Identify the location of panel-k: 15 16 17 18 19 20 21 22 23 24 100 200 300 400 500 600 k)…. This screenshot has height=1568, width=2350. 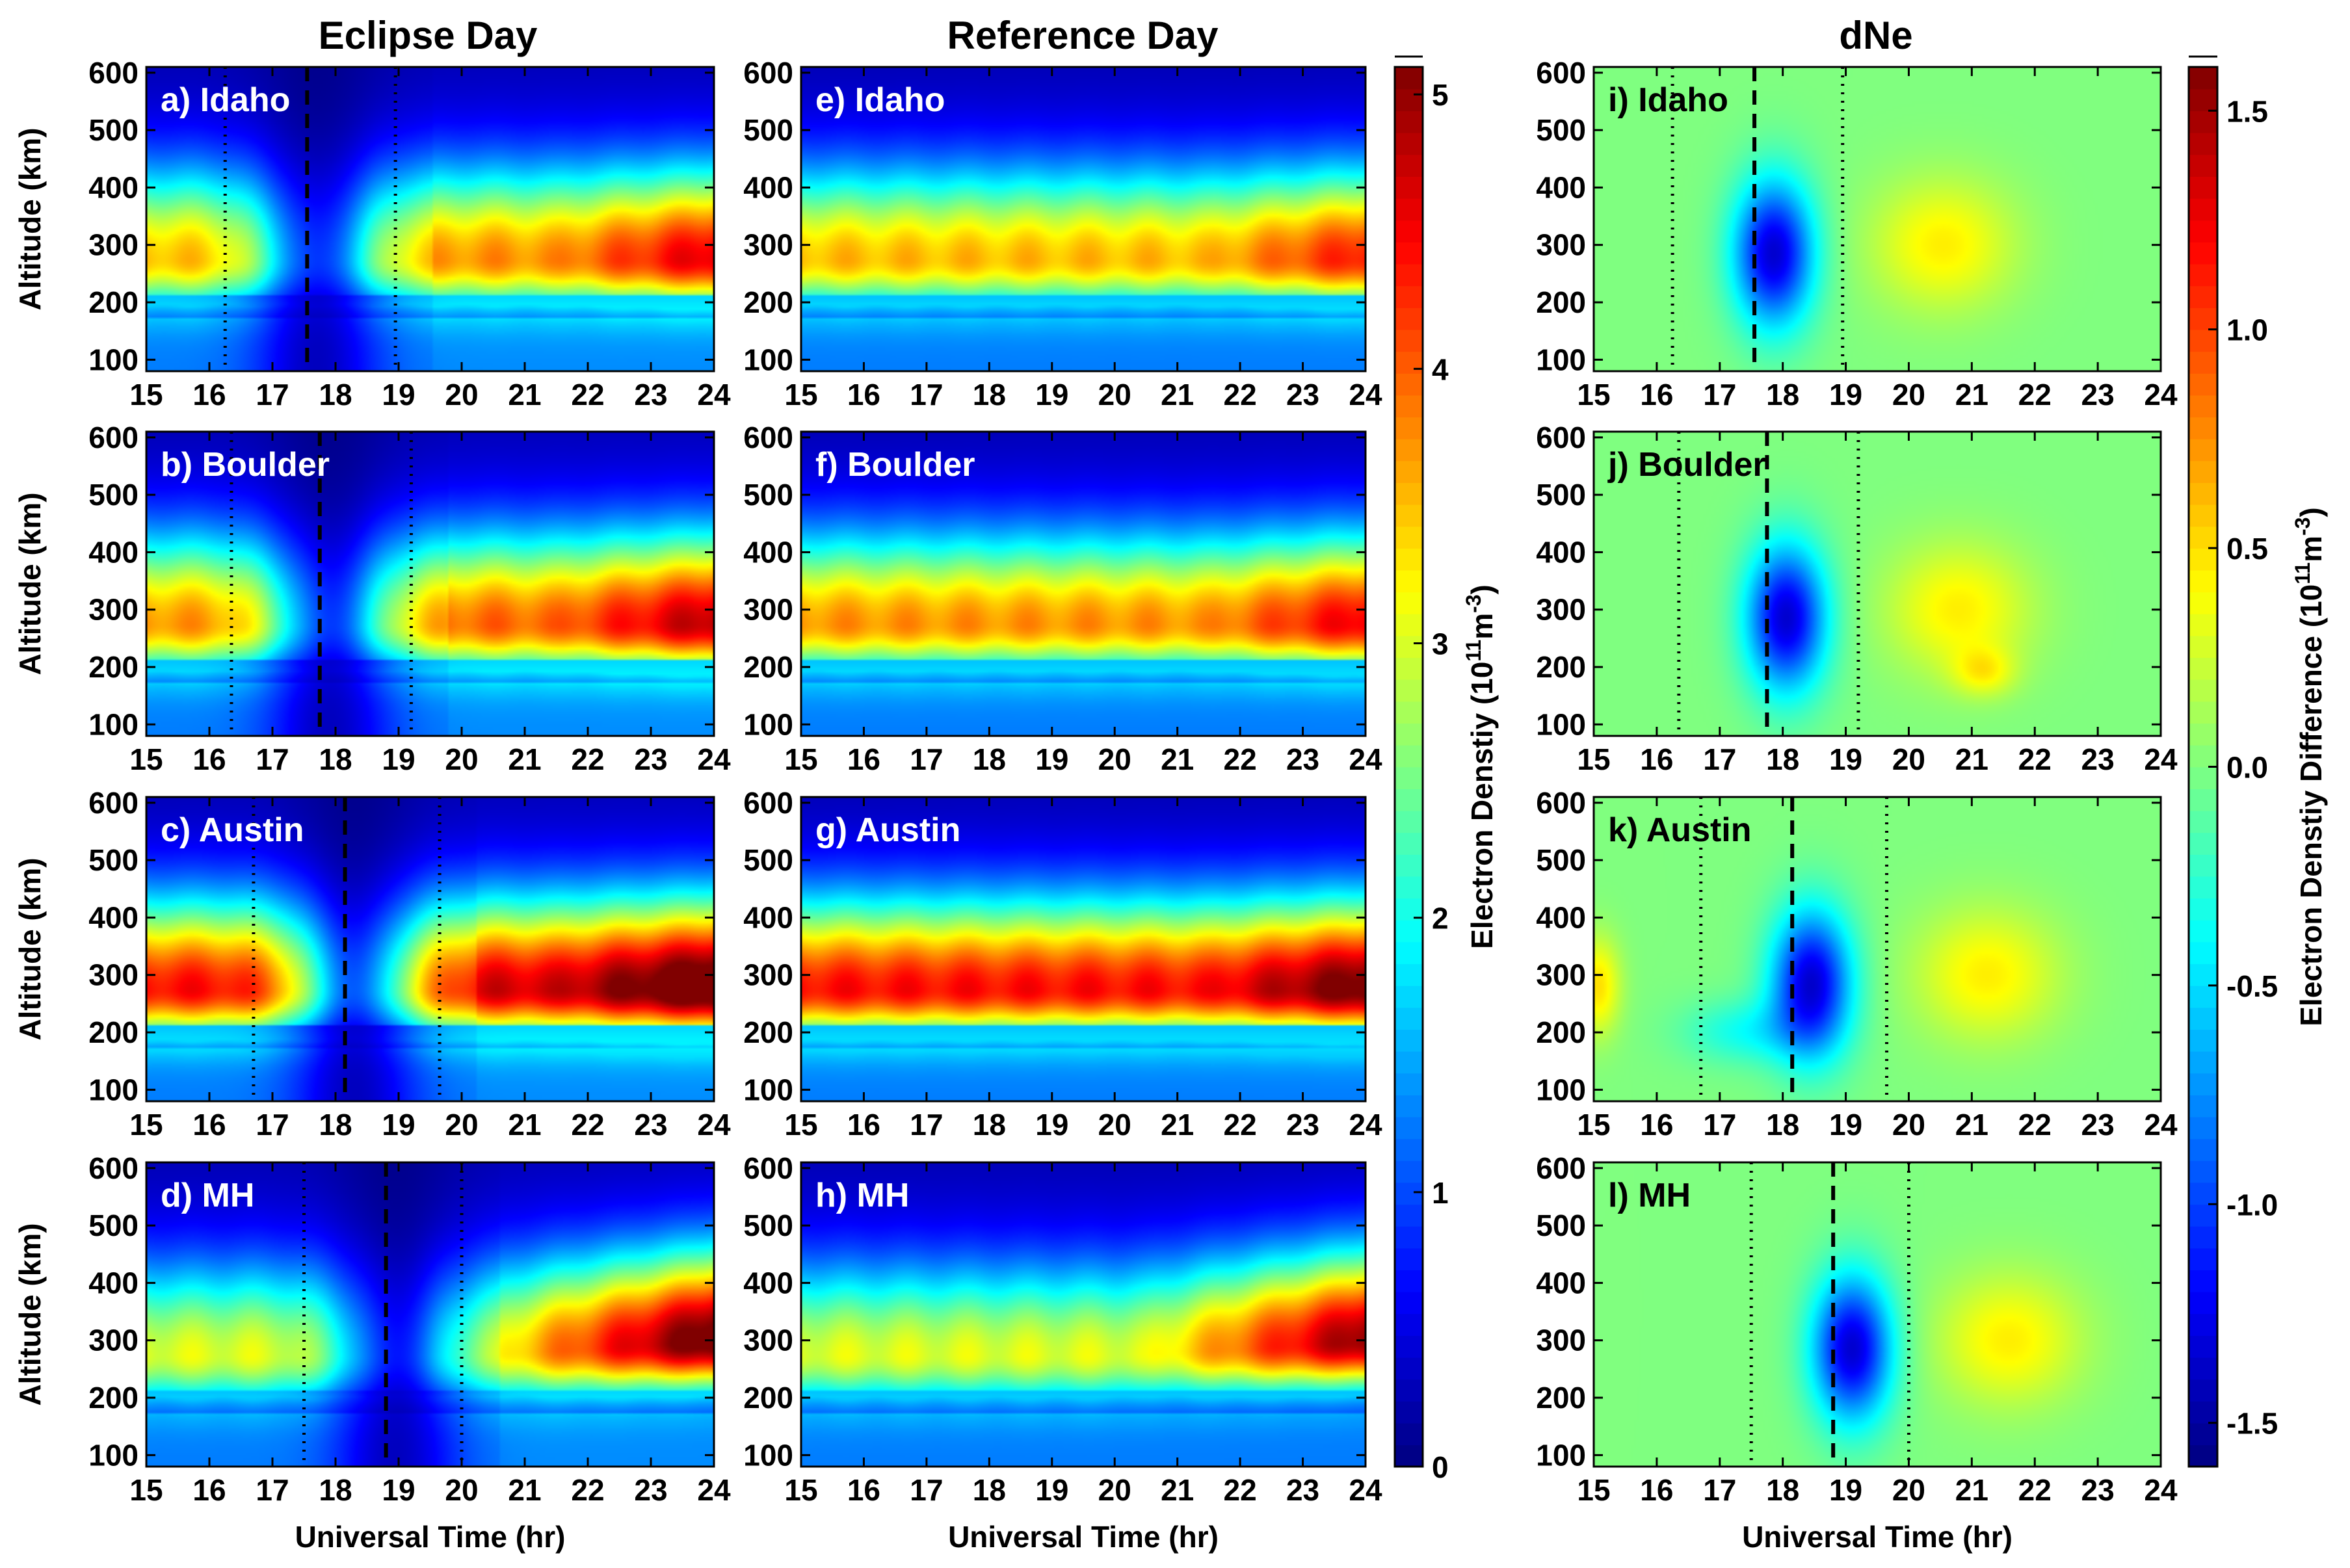
(1857, 964).